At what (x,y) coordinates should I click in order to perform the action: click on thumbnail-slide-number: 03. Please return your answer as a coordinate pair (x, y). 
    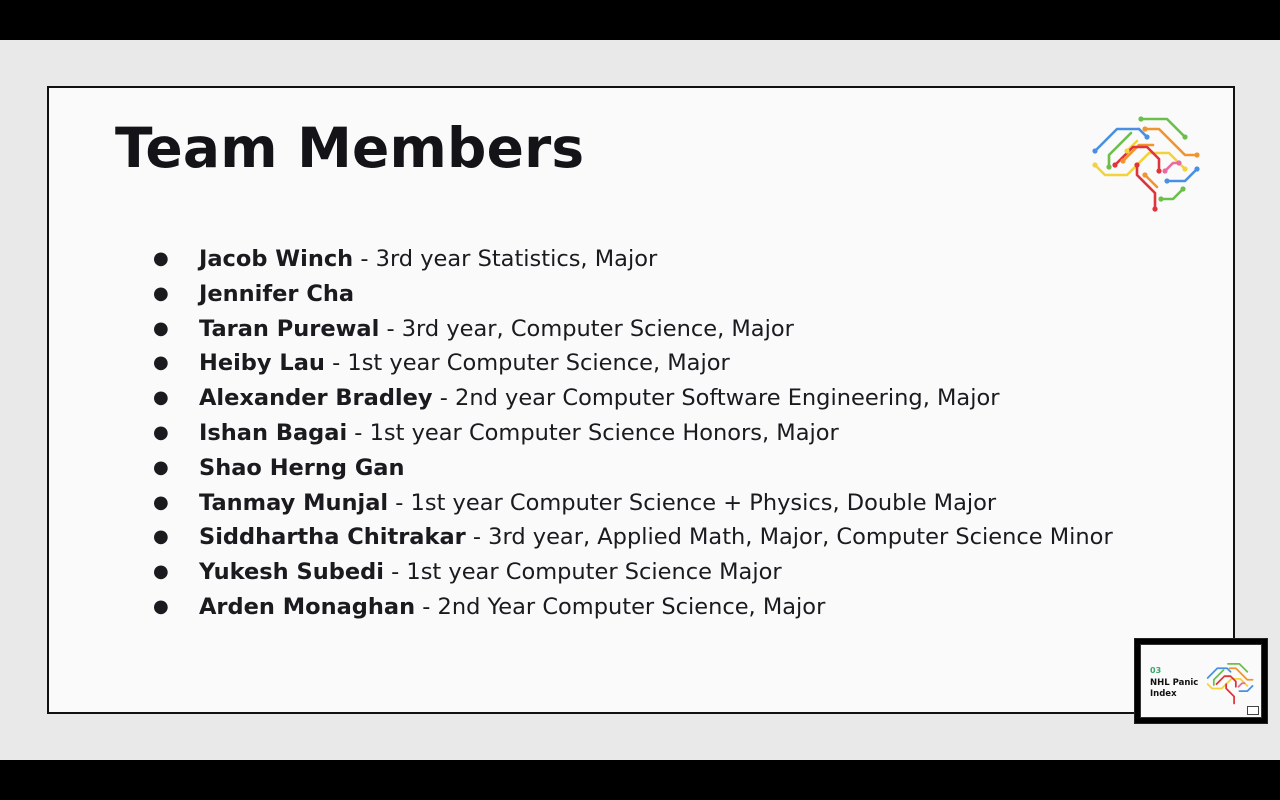
    Looking at the image, I should click on (1156, 670).